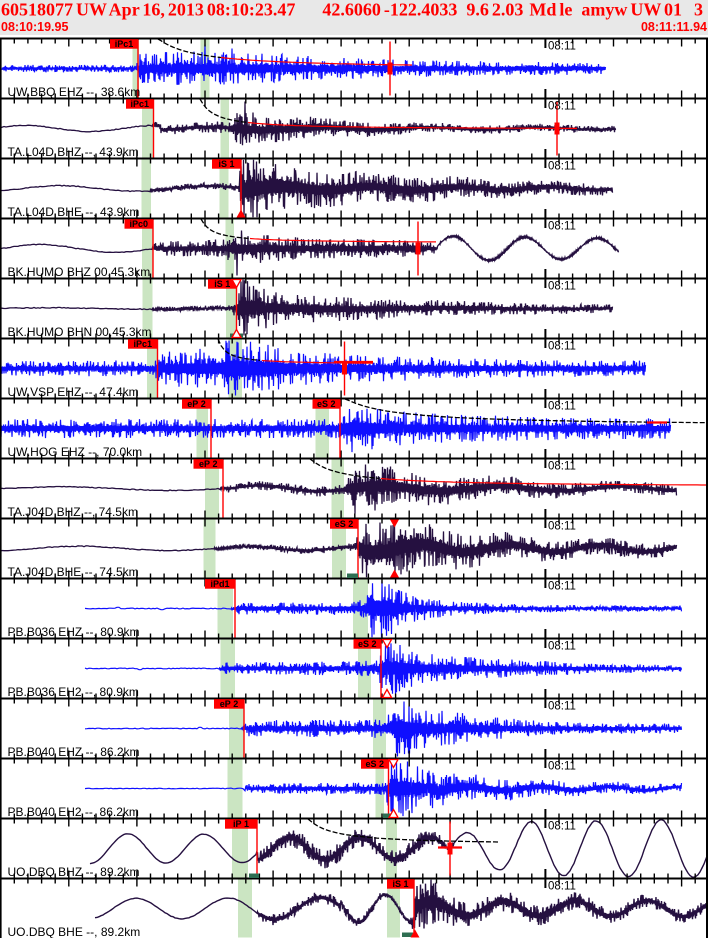 This screenshot has width=708, height=938. Describe the element at coordinates (73, 572) in the screenshot. I see `svg-text: TA.J04D BHE --, 74.5km` at that location.